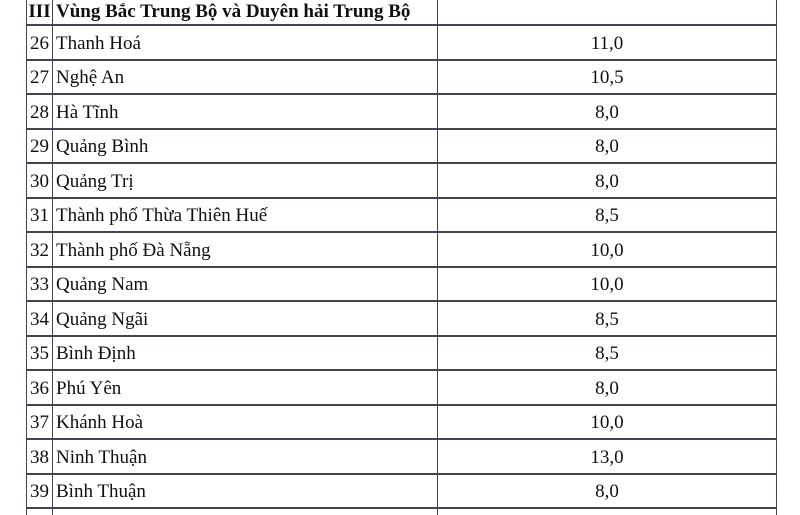 This screenshot has height=515, width=800. I want to click on tariff-value-cell: 11,0, so click(607, 42).